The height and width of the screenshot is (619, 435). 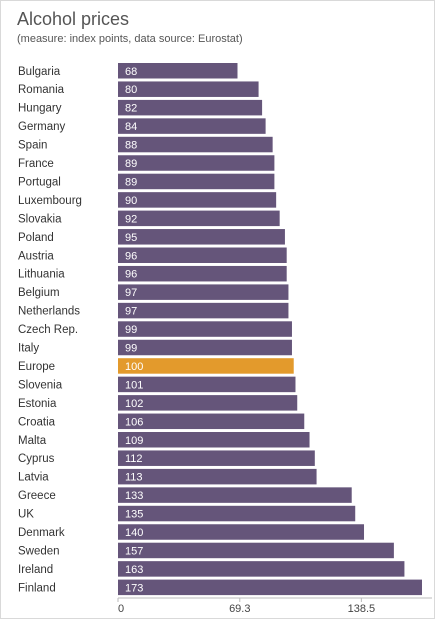 I want to click on value-label: 100, so click(x=134, y=367).